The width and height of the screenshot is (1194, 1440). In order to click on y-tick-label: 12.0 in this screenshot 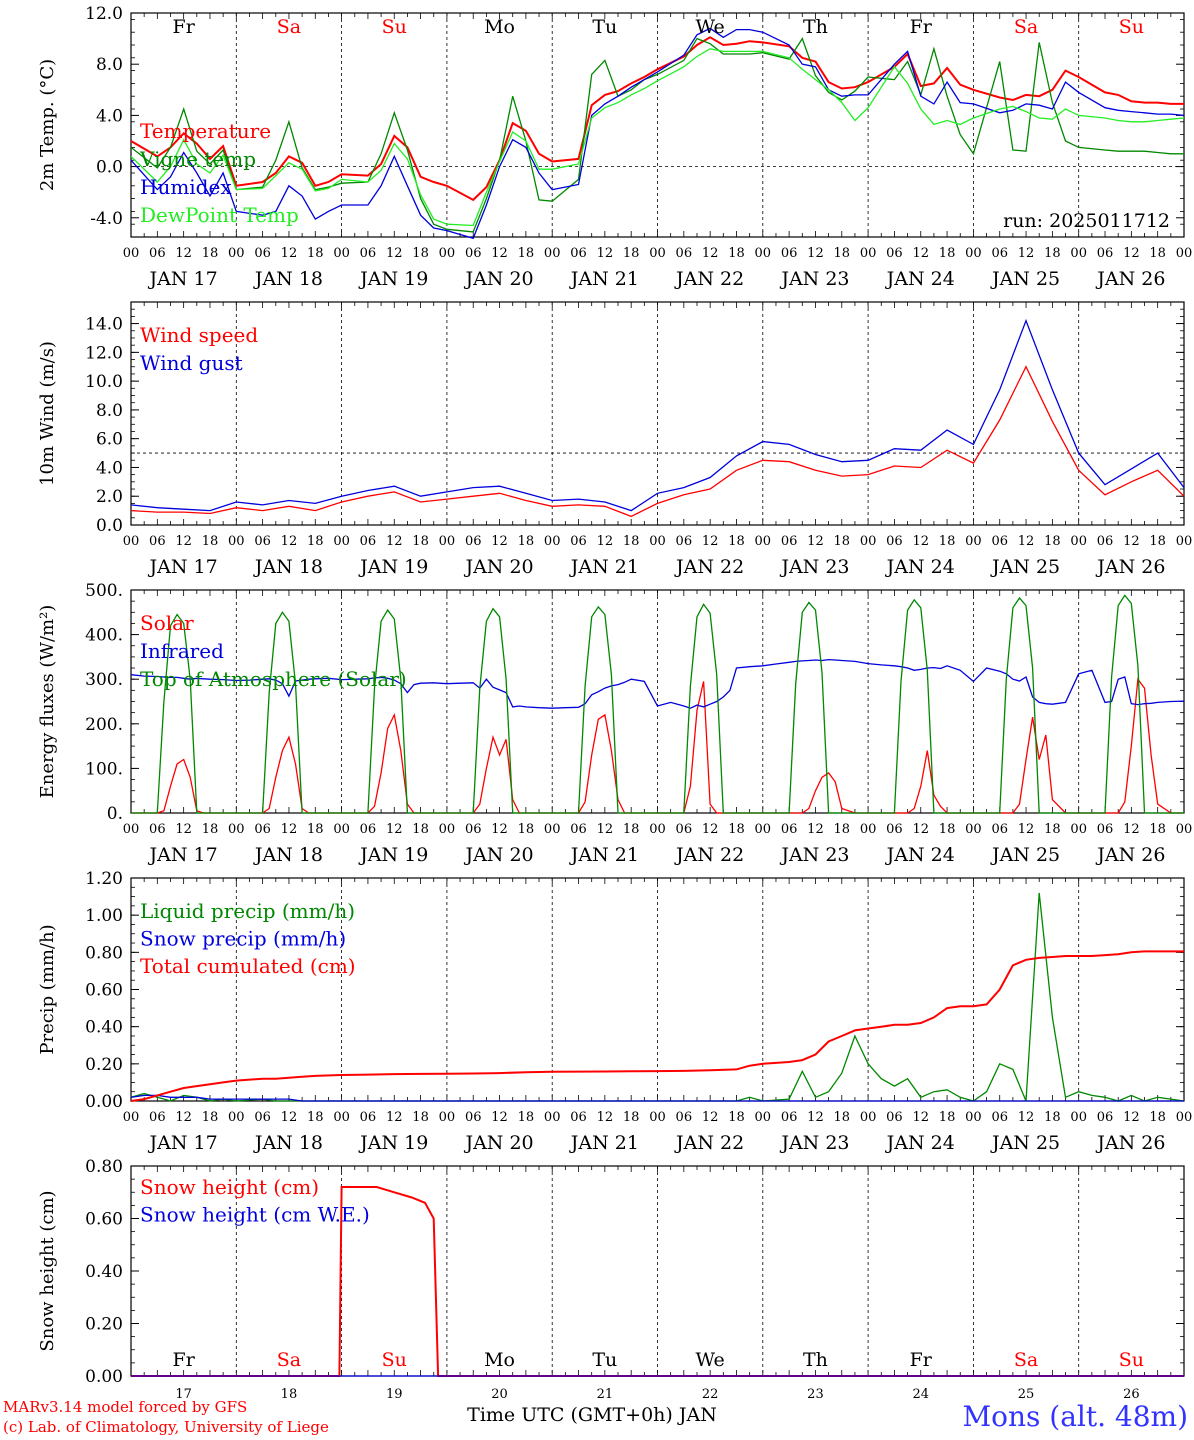, I will do `click(104, 14)`.